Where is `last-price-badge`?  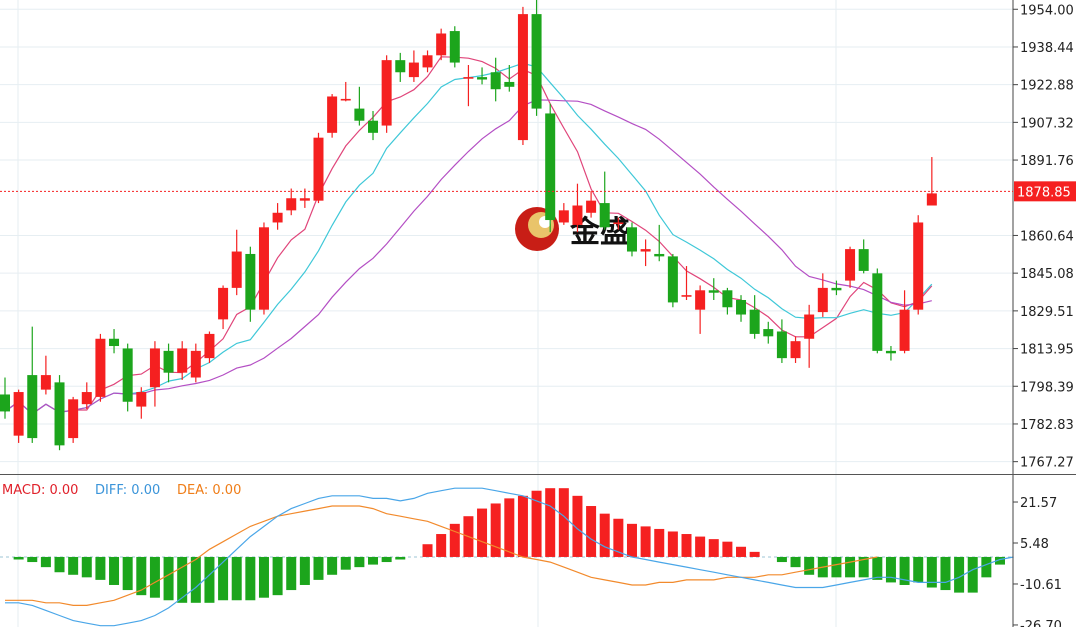 last-price-badge is located at coordinates (1045, 191).